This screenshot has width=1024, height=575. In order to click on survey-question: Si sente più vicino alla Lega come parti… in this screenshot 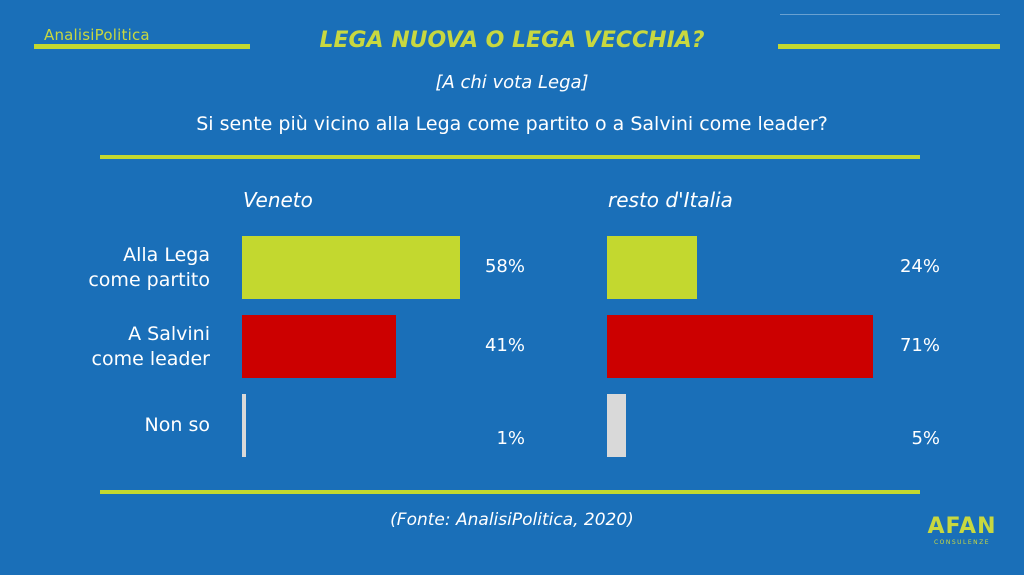, I will do `click(512, 124)`.